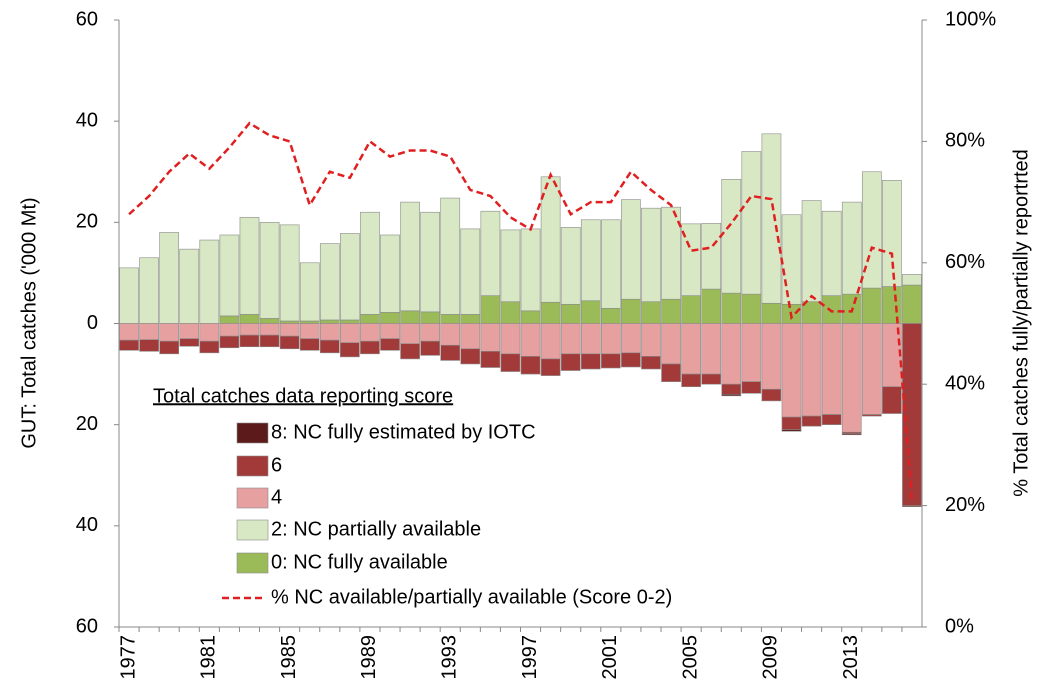 The width and height of the screenshot is (1039, 693). Describe the element at coordinates (252, 530) in the screenshot. I see `legend-swatch` at that location.